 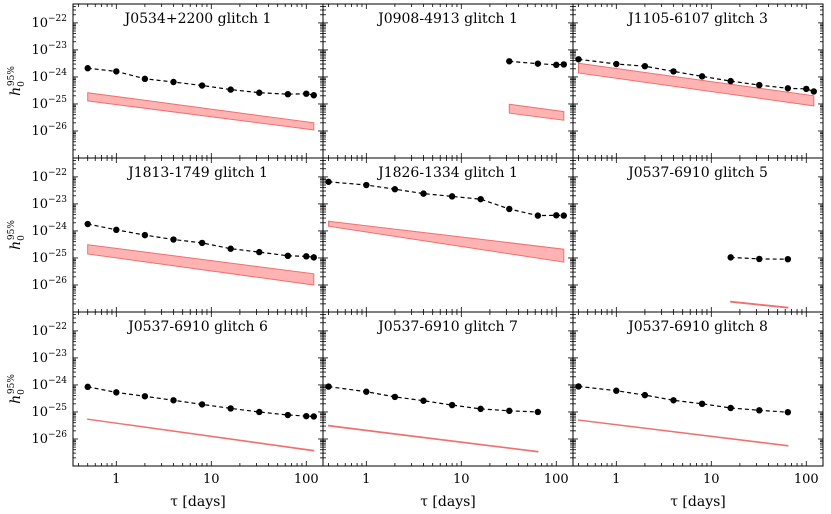 What do you see at coordinates (697, 327) in the screenshot?
I see `panel-title: J0537-6910 glitch 8` at bounding box center [697, 327].